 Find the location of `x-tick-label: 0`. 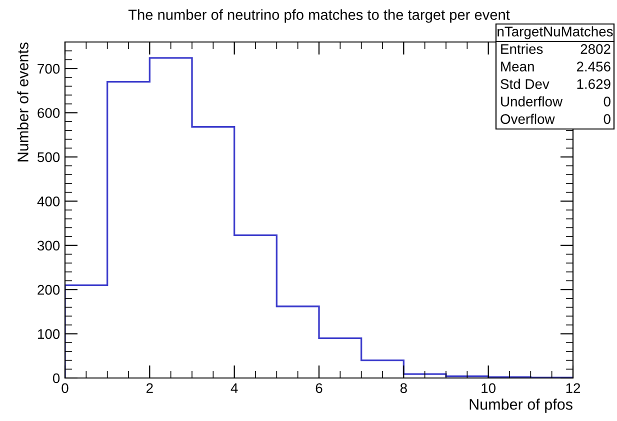

x-tick-label: 0 is located at coordinates (65, 388).